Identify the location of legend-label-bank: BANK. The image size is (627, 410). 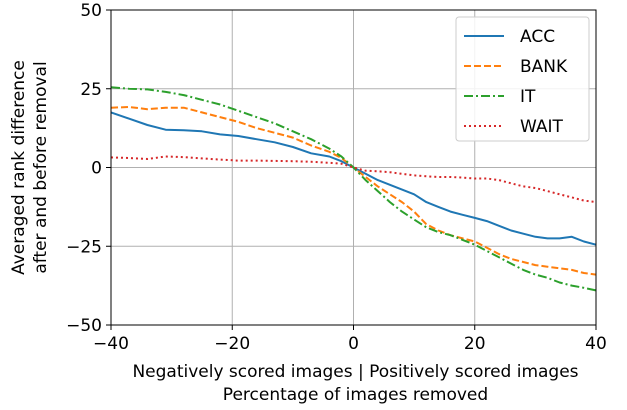
(544, 67).